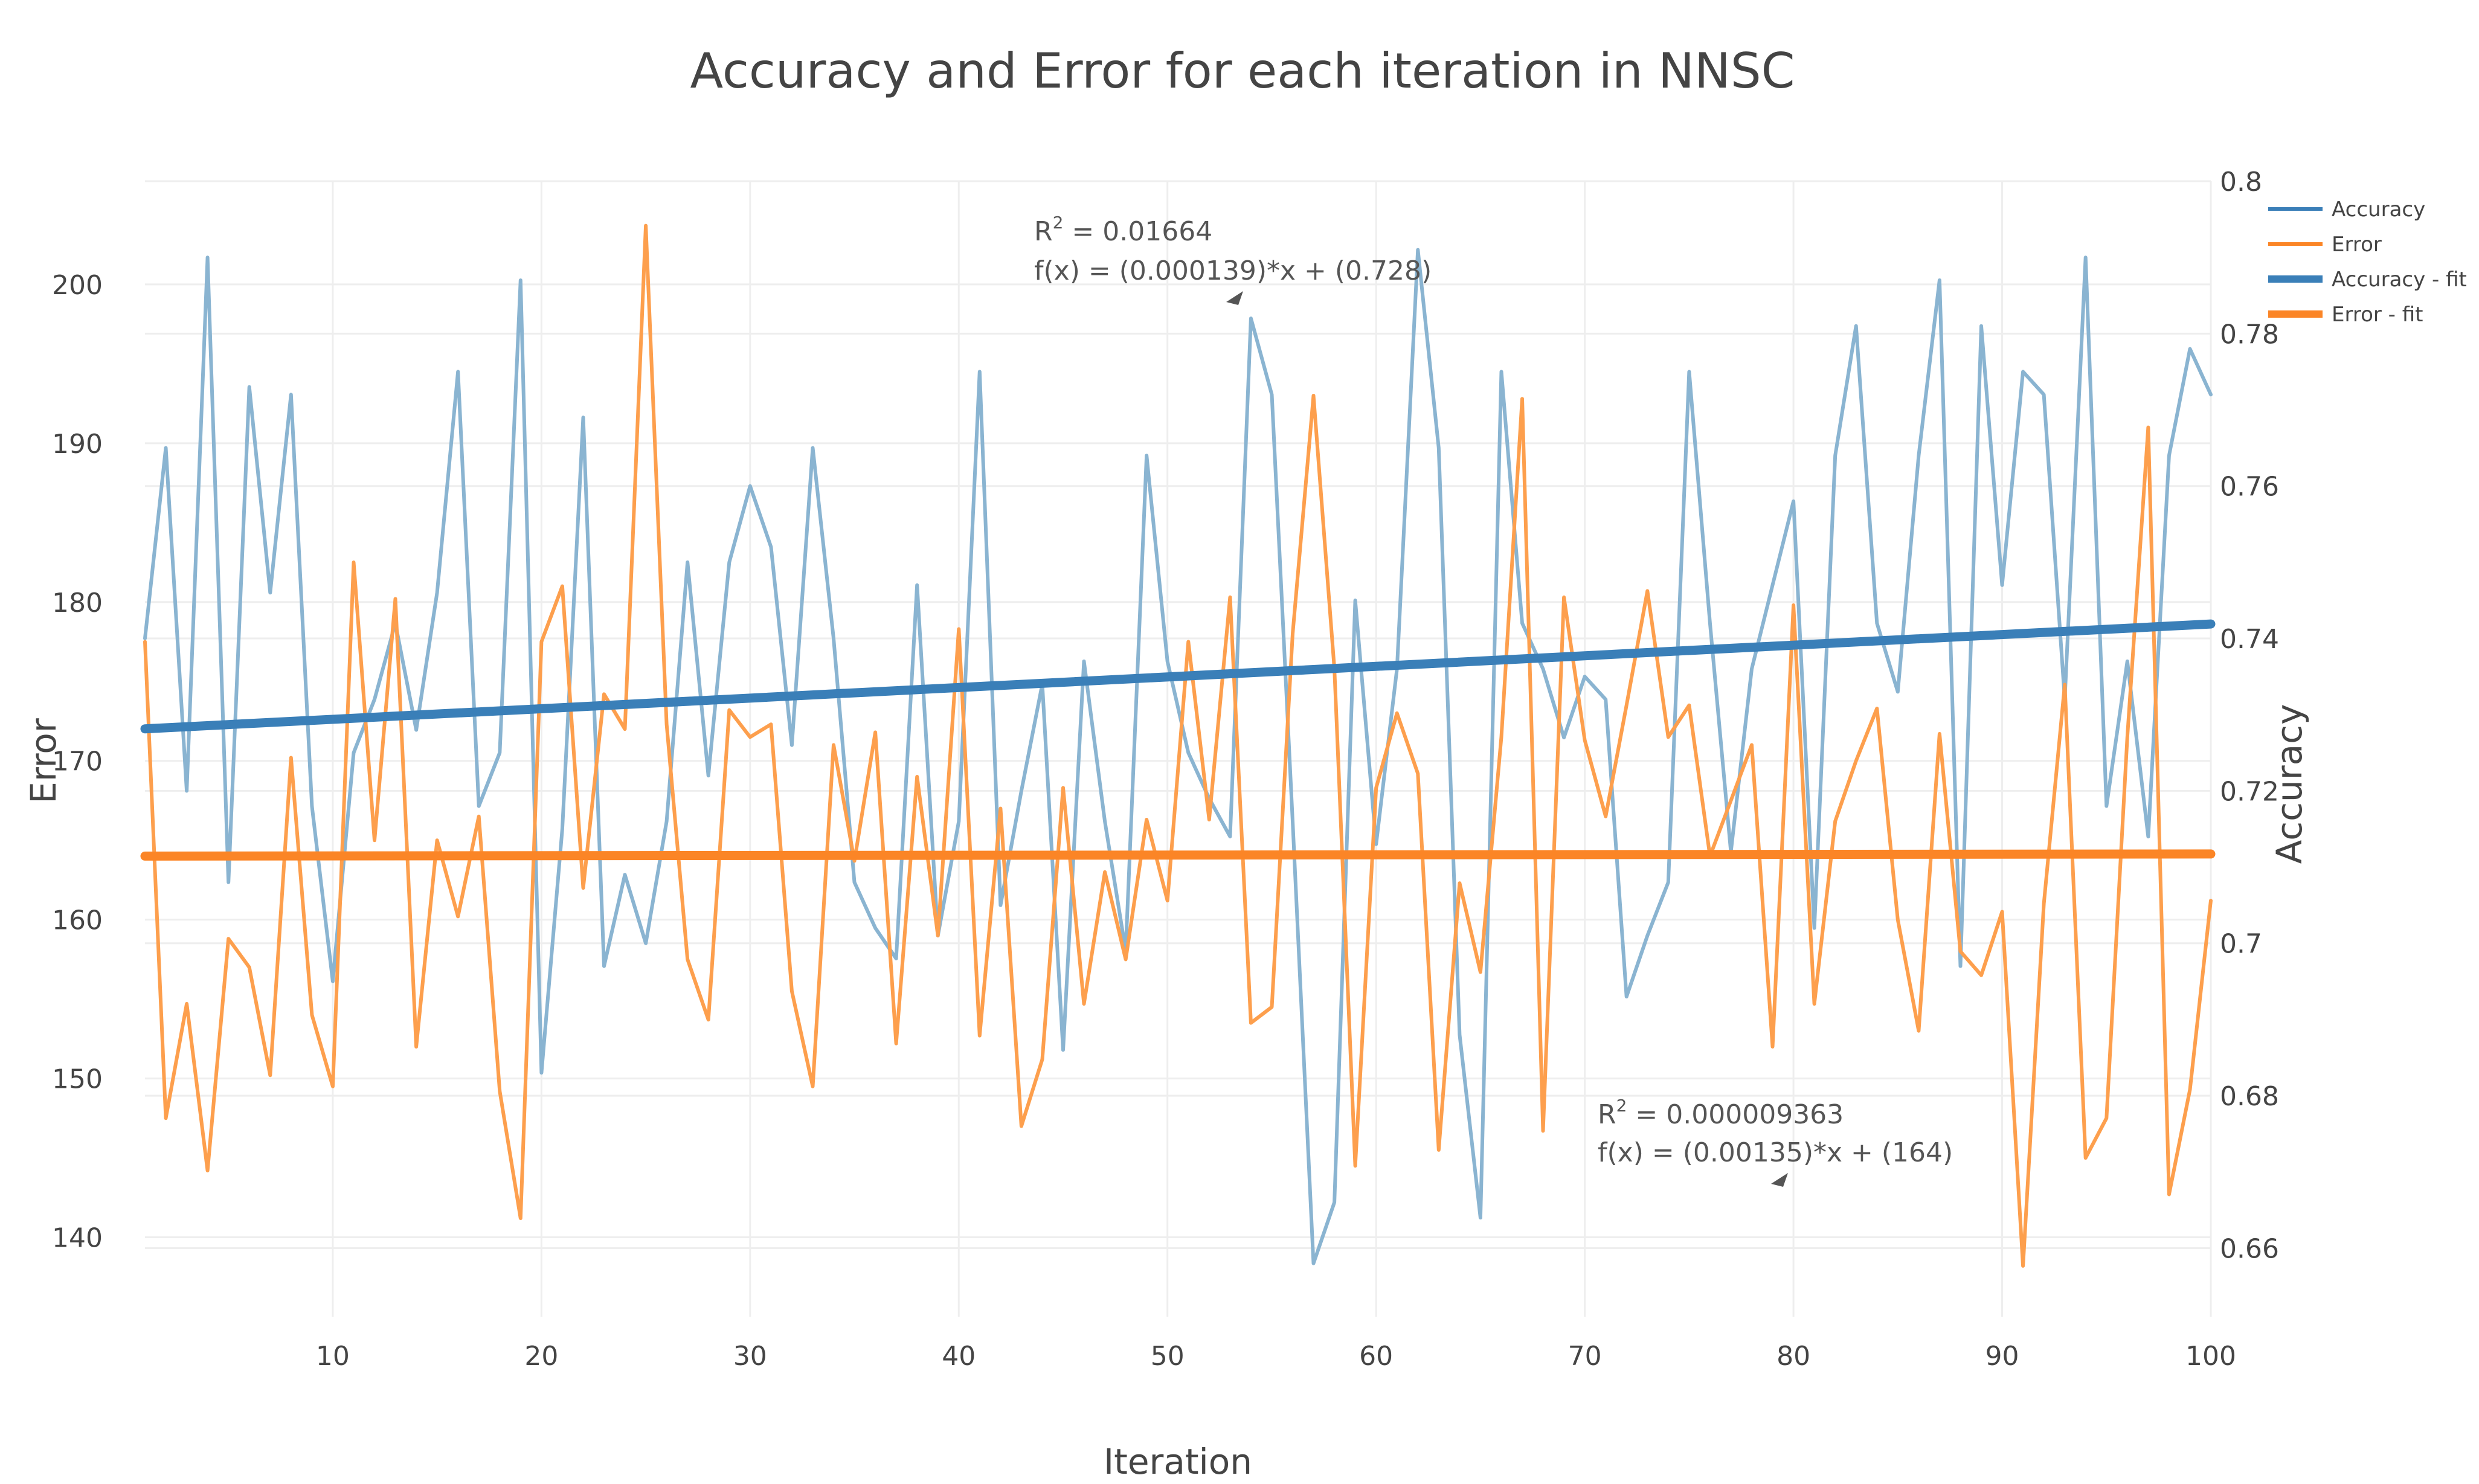 The image size is (2479, 1484). I want to click on x-axis-label: Iteration, so click(1178, 1461).